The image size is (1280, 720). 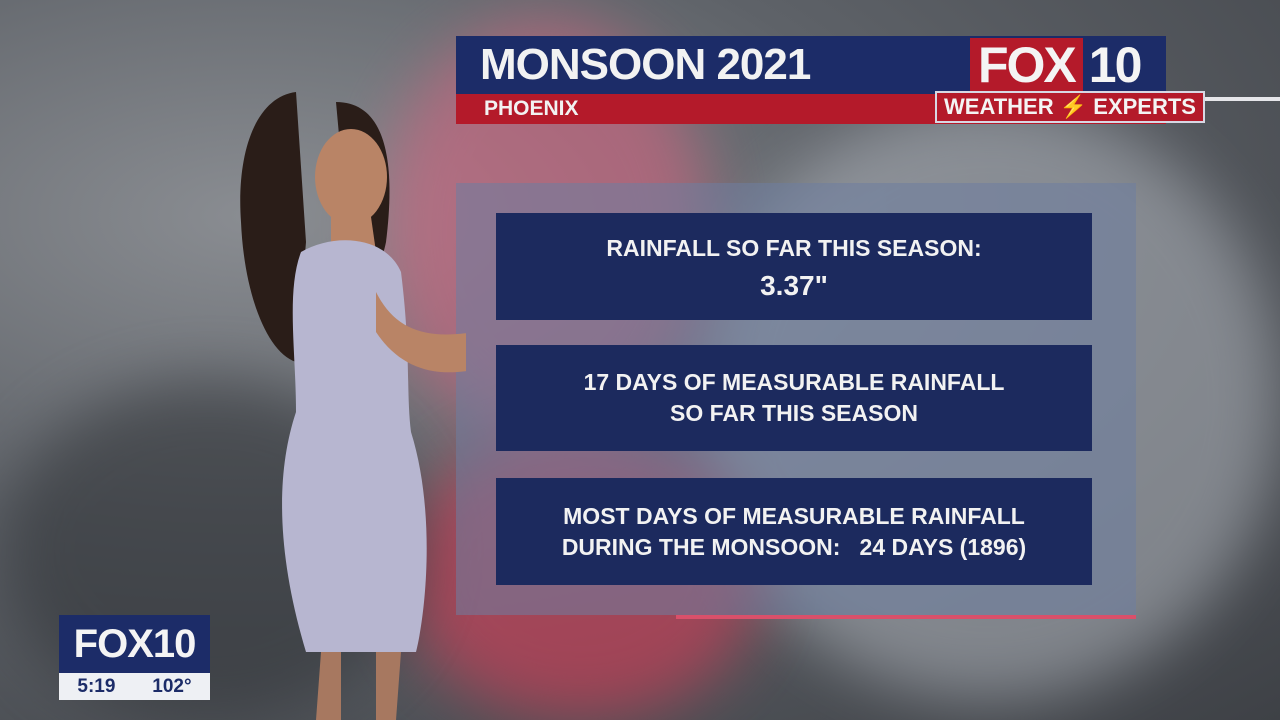 I want to click on tagline-right: EXPERTS, so click(x=1144, y=106).